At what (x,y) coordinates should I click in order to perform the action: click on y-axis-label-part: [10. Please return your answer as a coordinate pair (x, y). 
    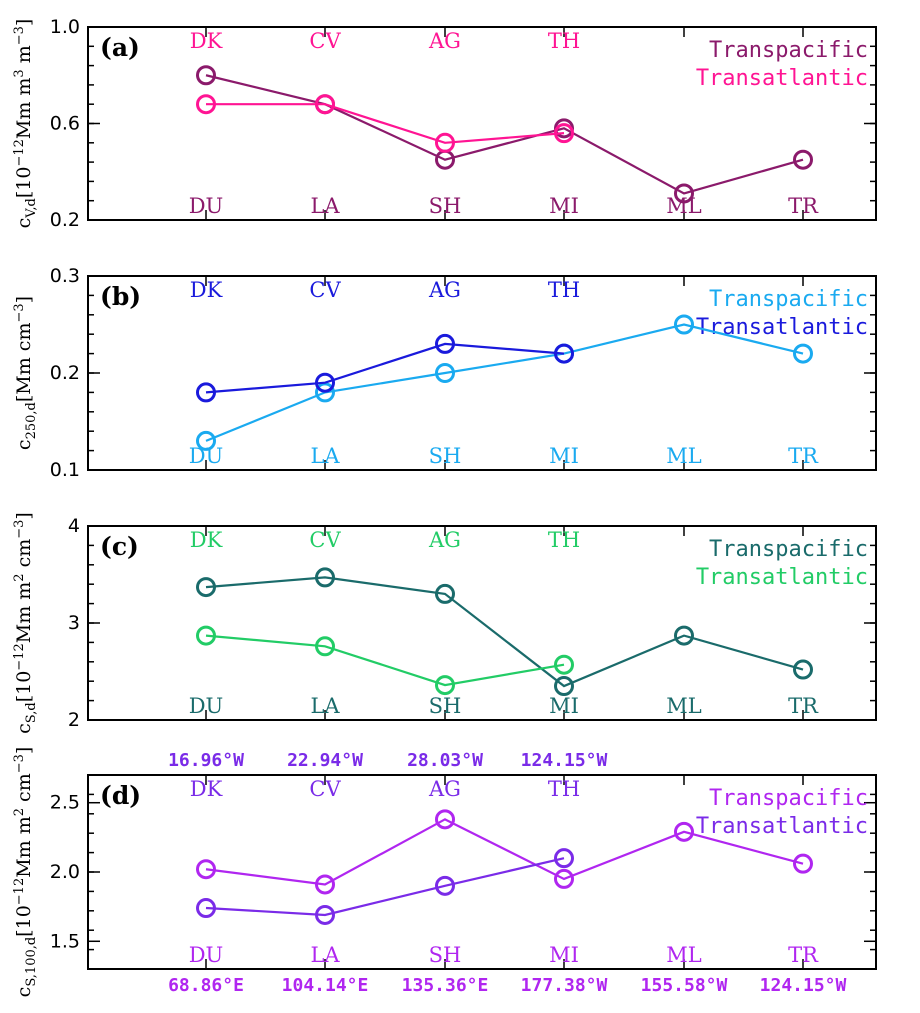
    Looking at the image, I should click on (24, 921).